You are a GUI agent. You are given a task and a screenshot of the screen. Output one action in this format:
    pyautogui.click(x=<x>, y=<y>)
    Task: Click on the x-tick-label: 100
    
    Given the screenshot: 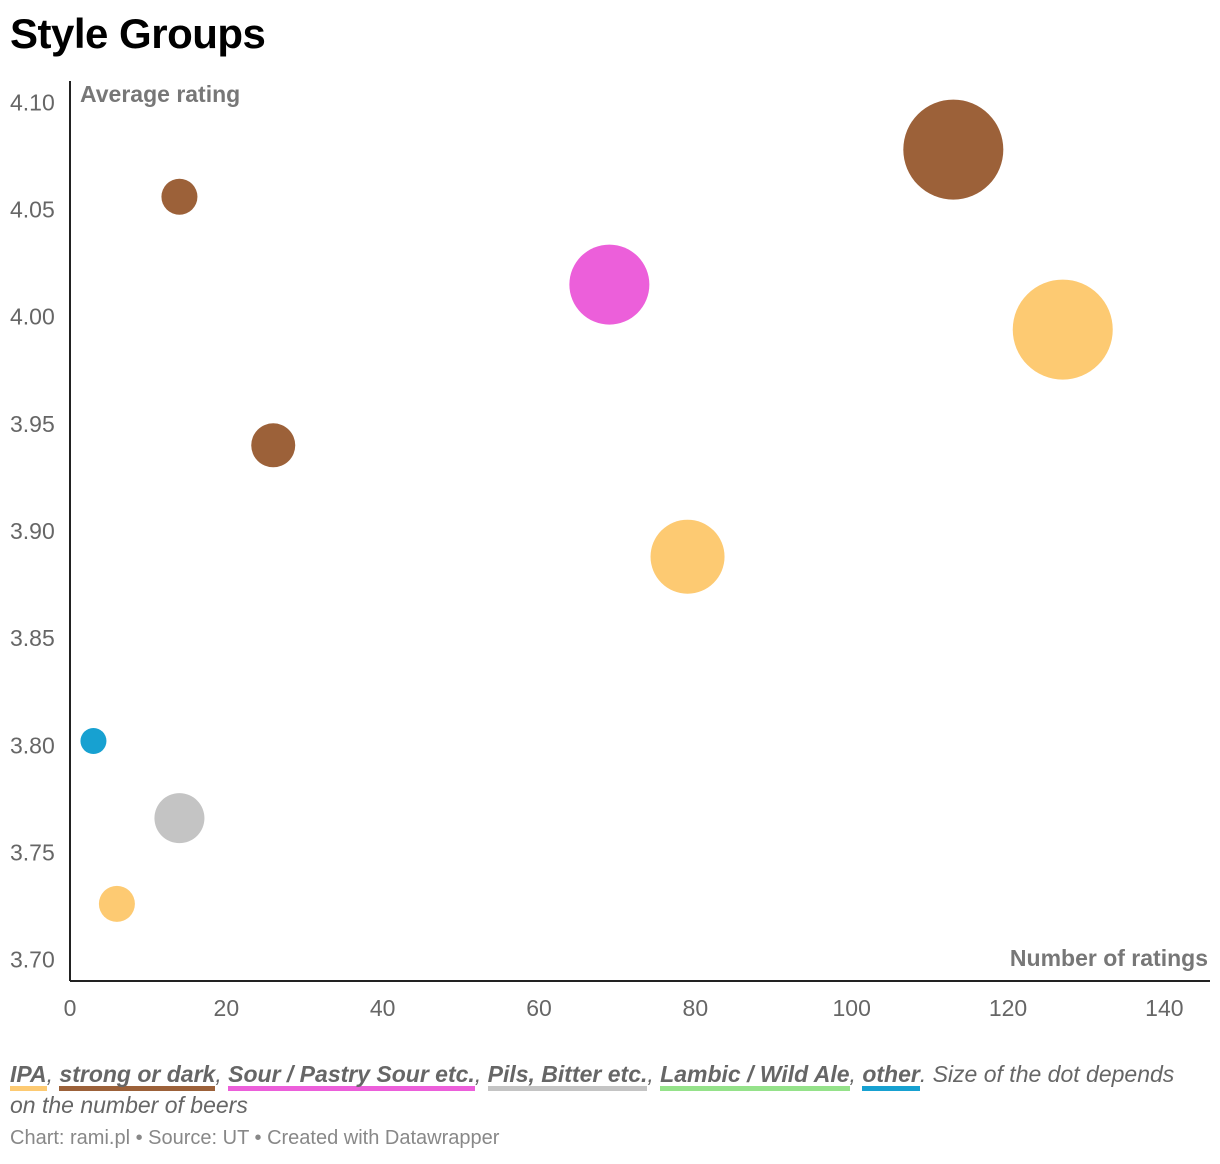 What is the action you would take?
    pyautogui.click(x=852, y=1008)
    